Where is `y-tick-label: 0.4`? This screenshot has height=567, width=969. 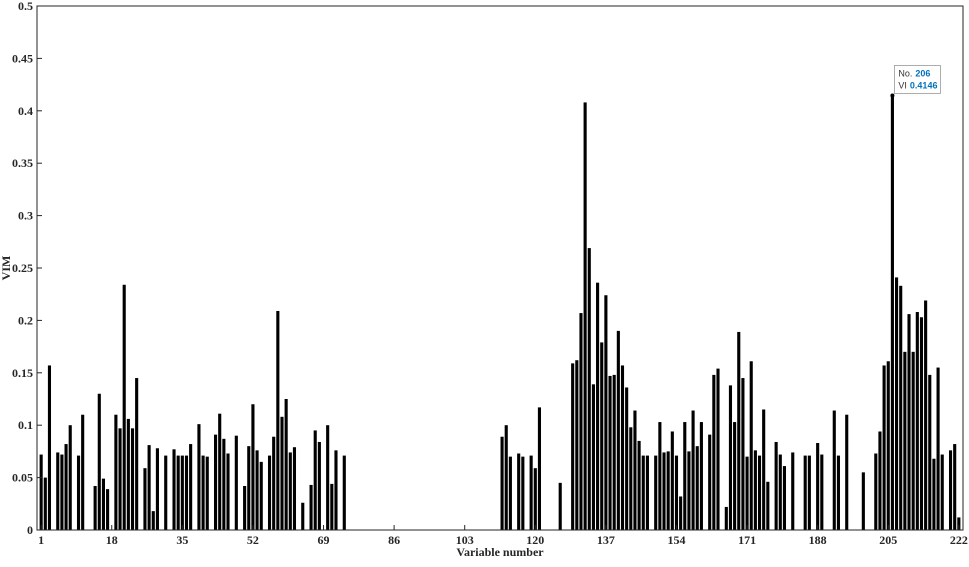
y-tick-label: 0.4 is located at coordinates (25, 111).